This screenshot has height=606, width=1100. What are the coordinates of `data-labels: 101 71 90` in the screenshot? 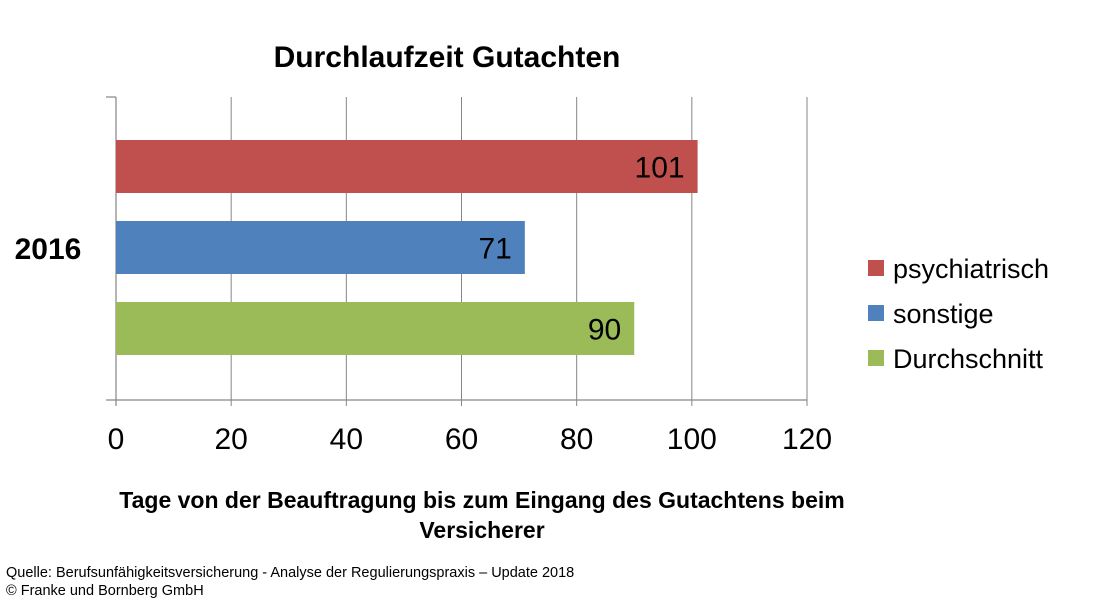 It's located at (581, 249).